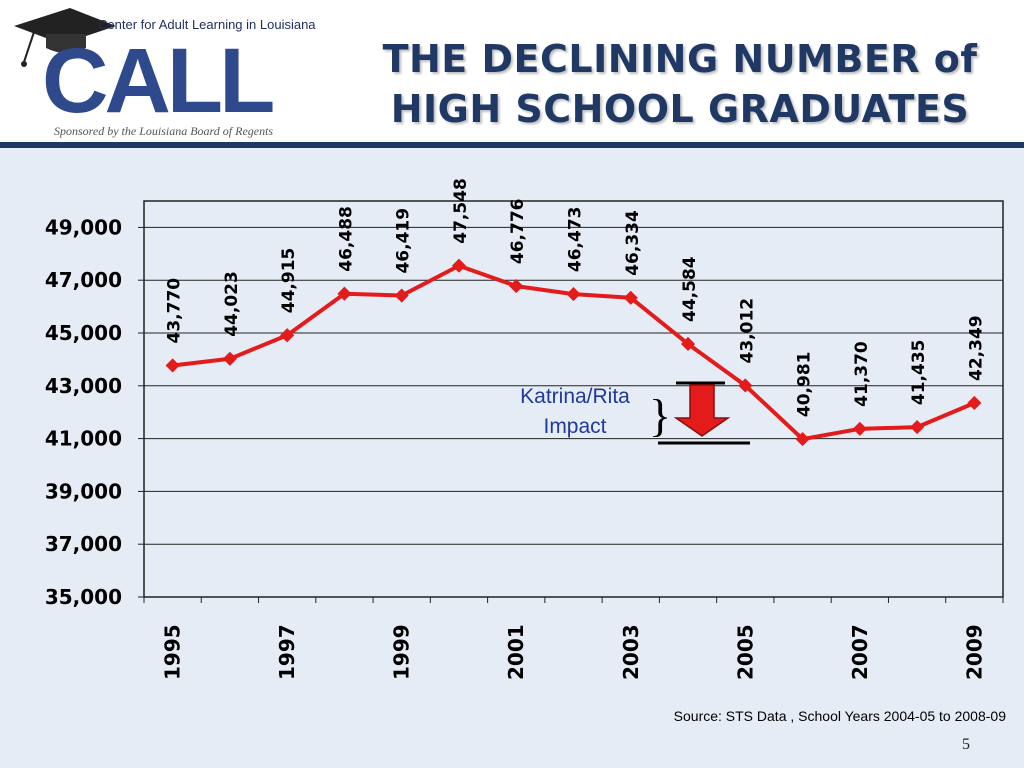  I want to click on x-tick-label: 2005, so click(745, 652).